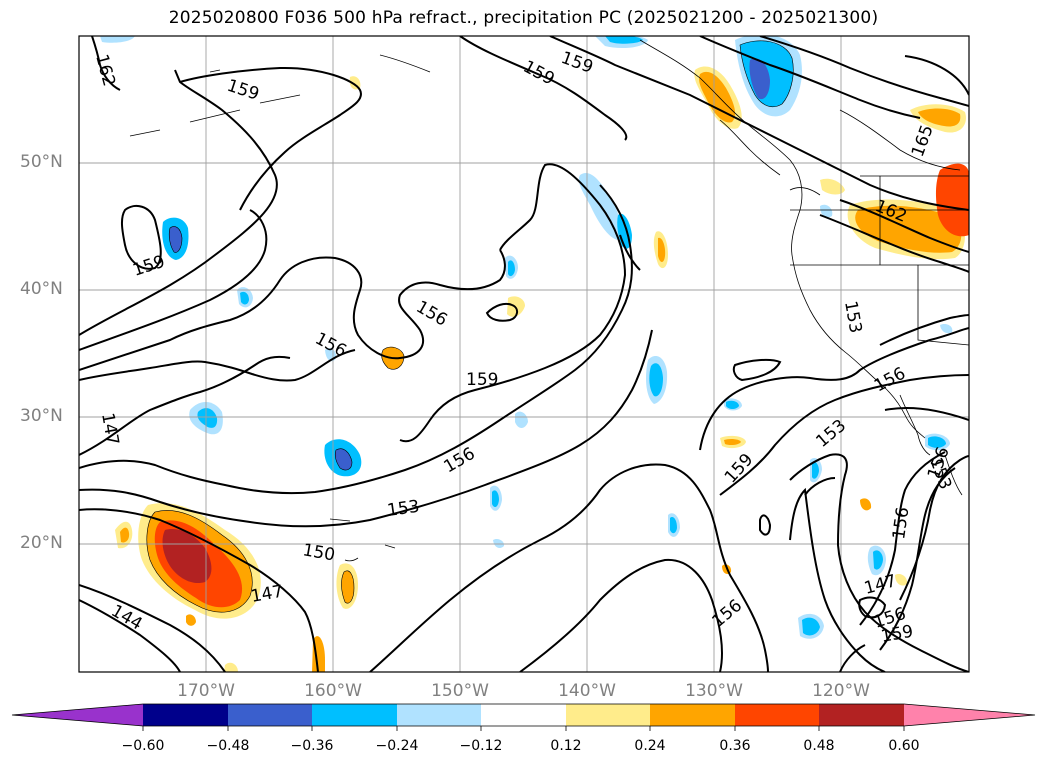 The height and width of the screenshot is (765, 1047). I want to click on colorbar-tick-label: −0.12, so click(481, 746).